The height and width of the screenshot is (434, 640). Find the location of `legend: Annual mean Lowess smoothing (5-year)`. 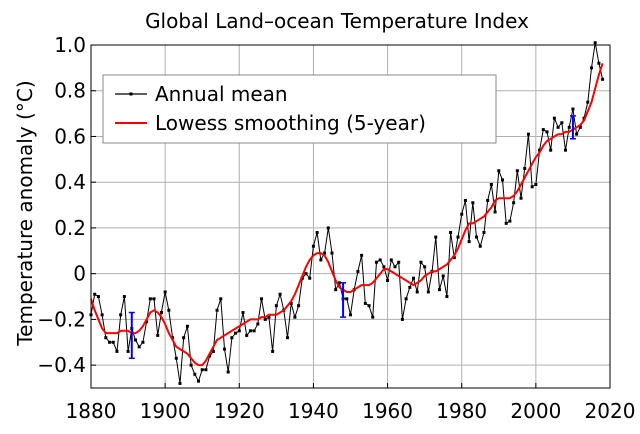

legend: Annual mean Lowess smoothing (5-year) is located at coordinates (299, 109).